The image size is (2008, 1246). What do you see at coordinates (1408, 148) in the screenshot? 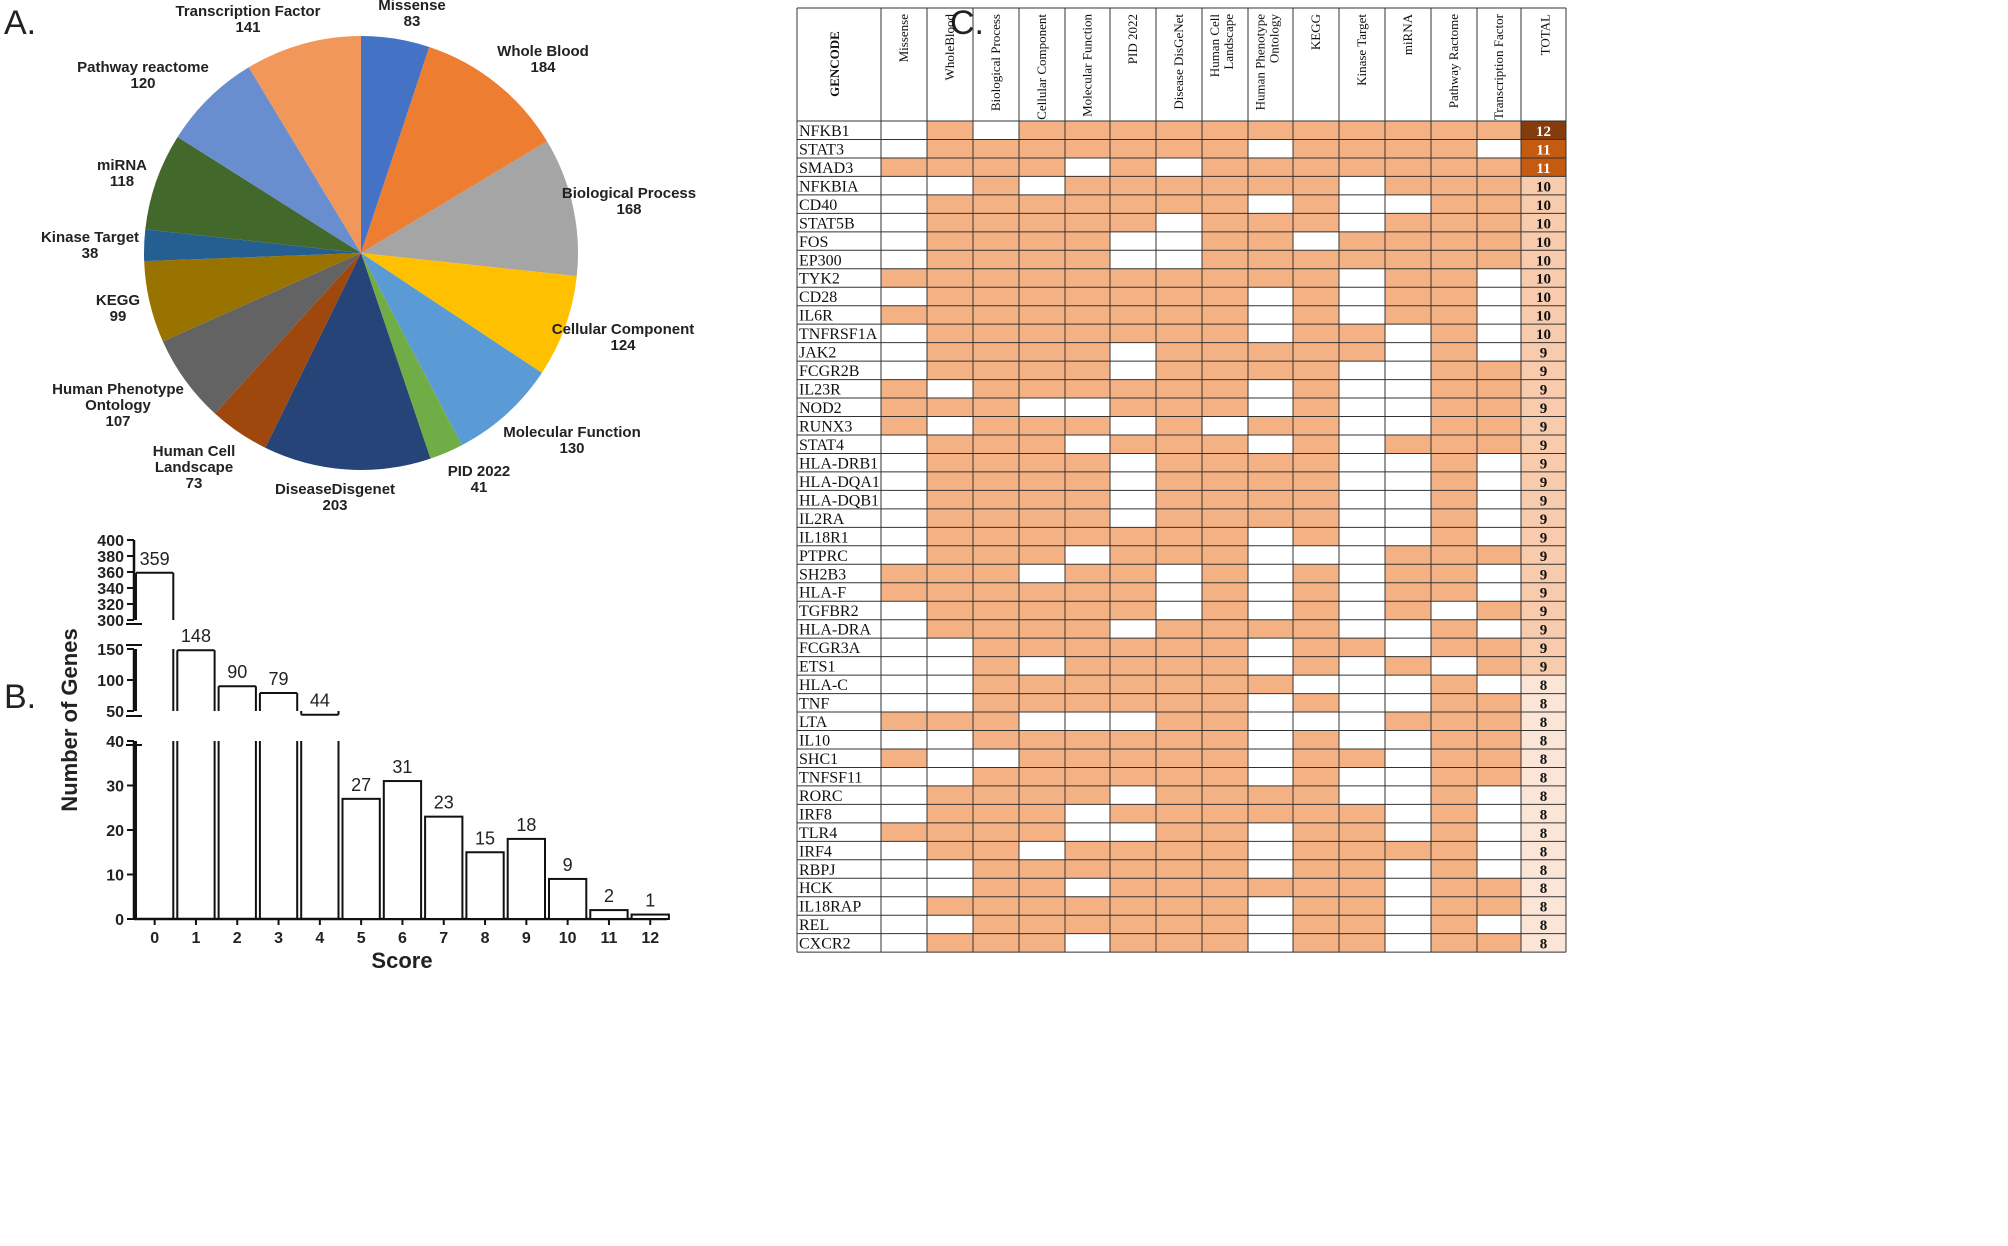
I see `cell-mirna-hit` at bounding box center [1408, 148].